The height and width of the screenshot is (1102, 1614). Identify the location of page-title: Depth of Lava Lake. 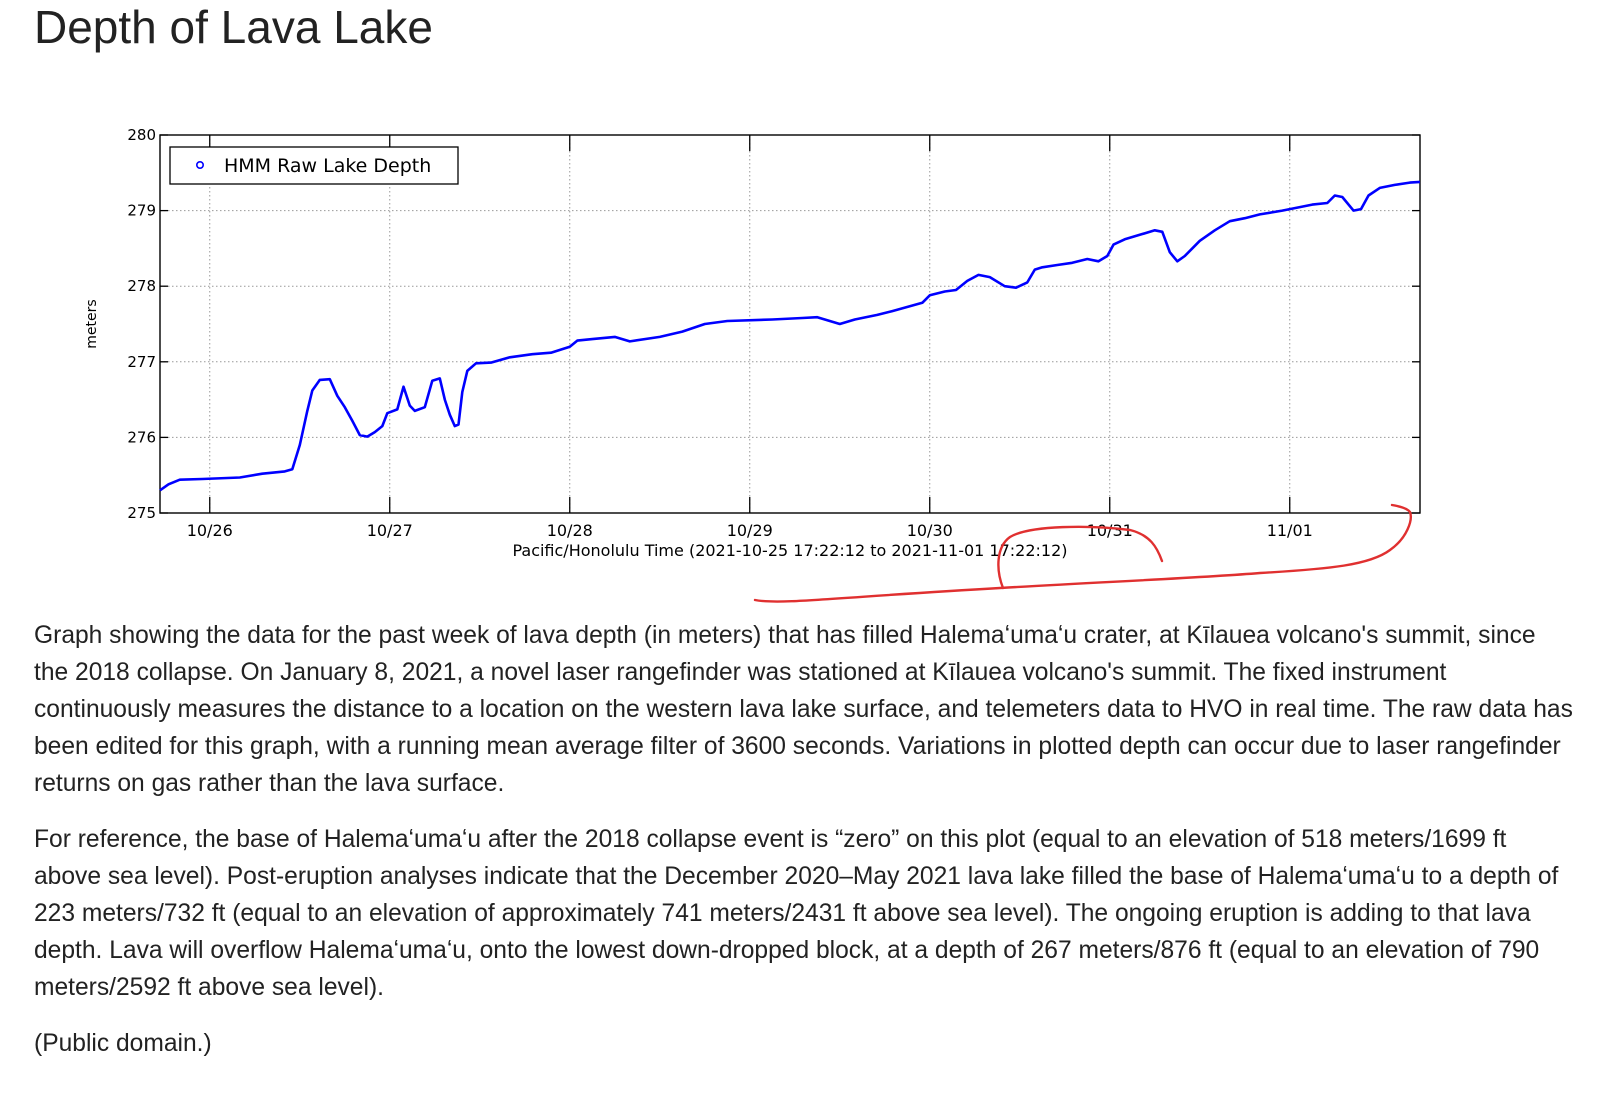
(233, 27).